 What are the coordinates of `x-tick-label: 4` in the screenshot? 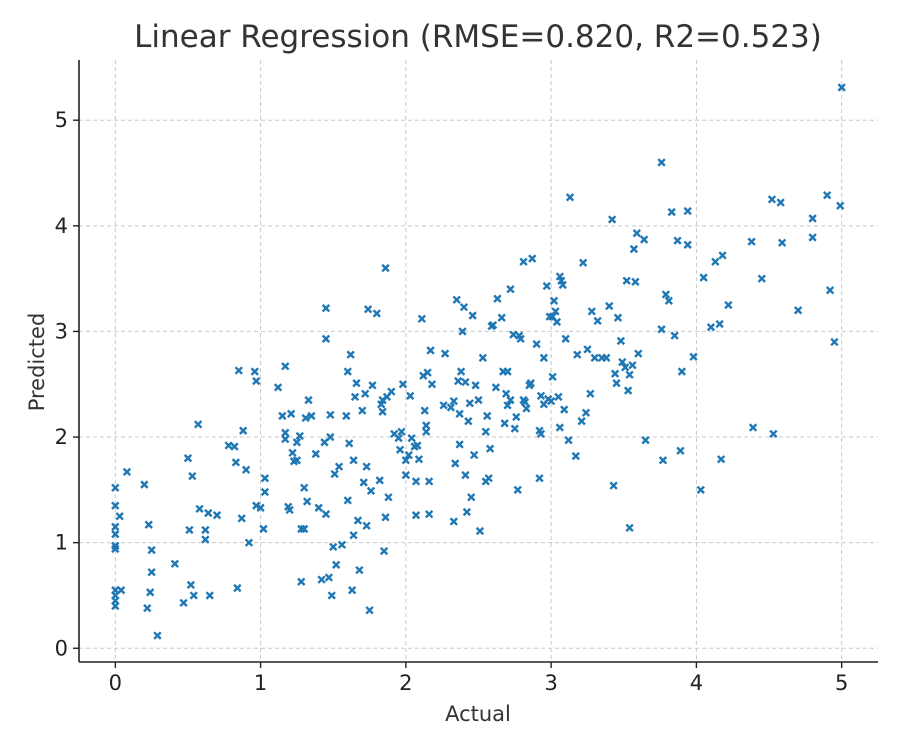 It's located at (696, 683).